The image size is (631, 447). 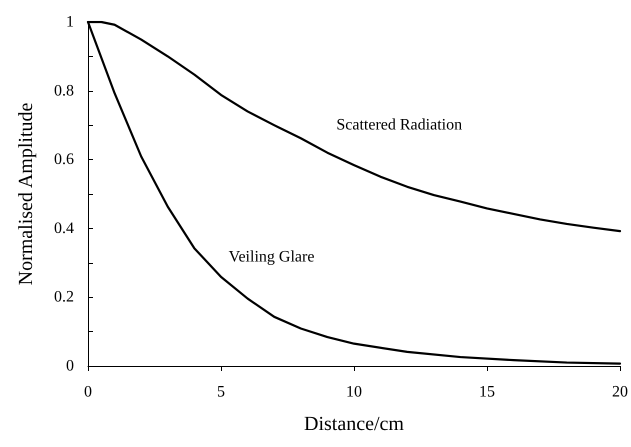 I want to click on annotation: Veiling Glare, so click(x=271, y=257).